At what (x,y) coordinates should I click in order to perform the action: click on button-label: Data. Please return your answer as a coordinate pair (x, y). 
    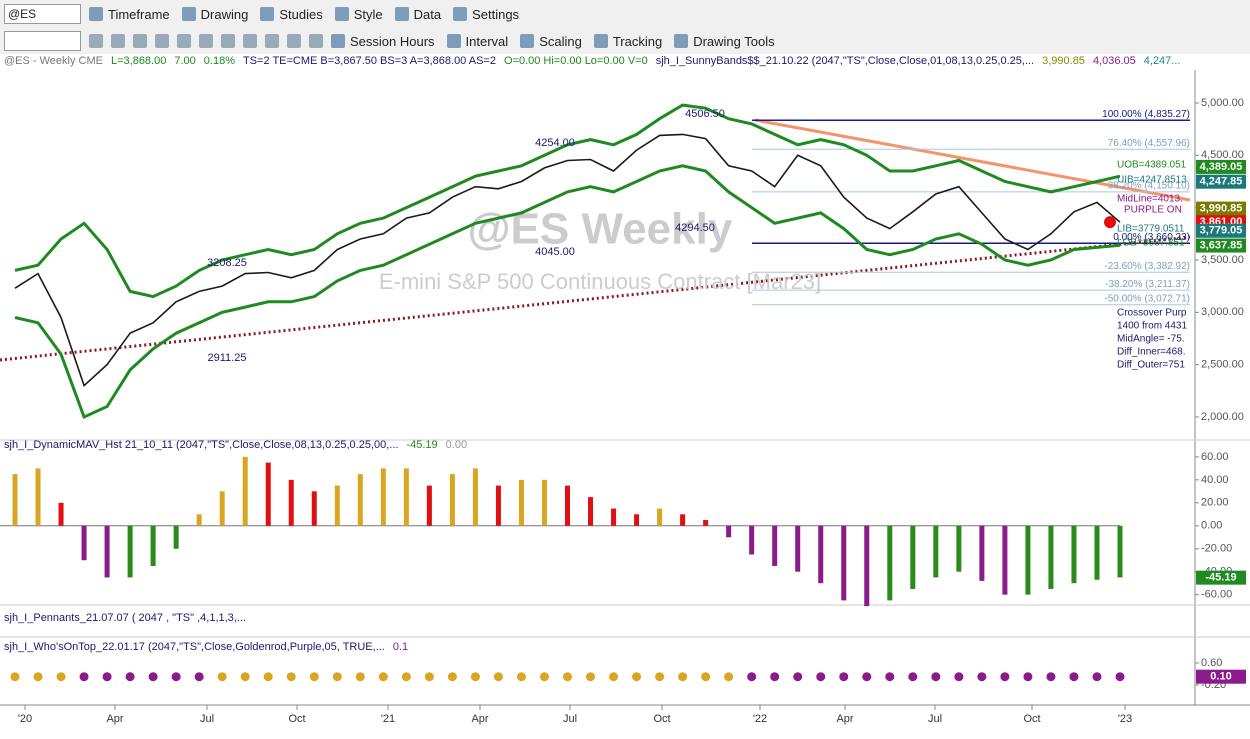
    Looking at the image, I should click on (427, 14).